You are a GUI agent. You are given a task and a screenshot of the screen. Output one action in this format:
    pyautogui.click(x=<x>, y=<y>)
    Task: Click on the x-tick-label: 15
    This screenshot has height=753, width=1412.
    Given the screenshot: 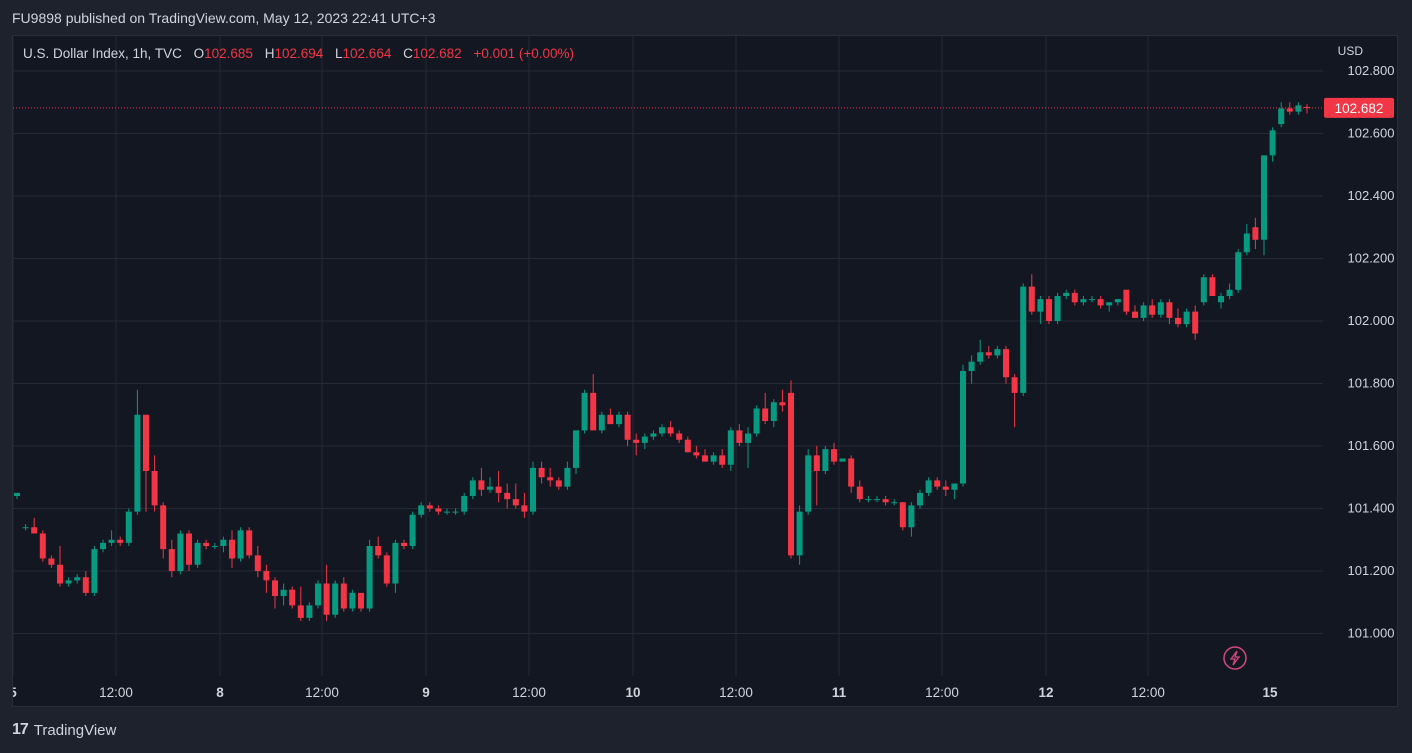 What is the action you would take?
    pyautogui.click(x=1270, y=692)
    